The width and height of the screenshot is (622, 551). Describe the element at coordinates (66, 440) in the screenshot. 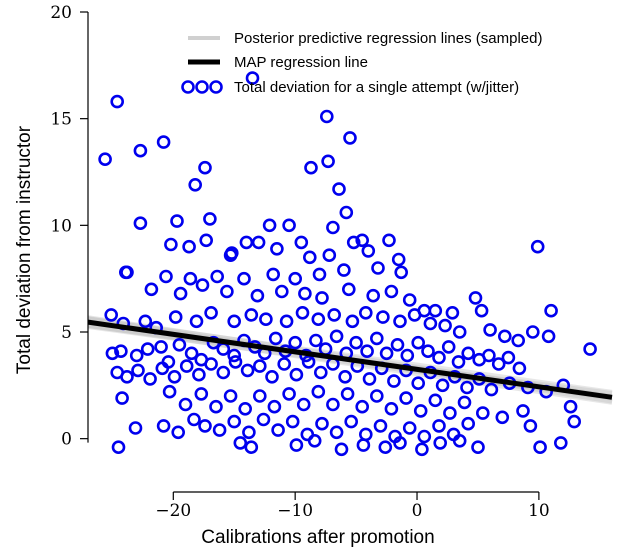

I see `y-tick-label: 0` at that location.